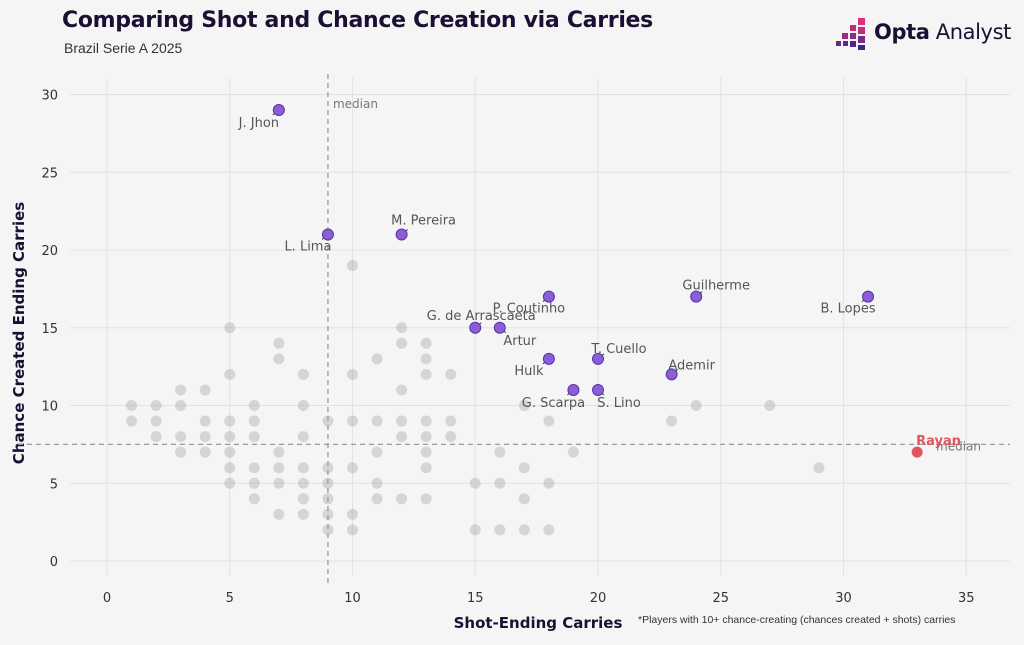 The image size is (1024, 645). What do you see at coordinates (123, 48) in the screenshot?
I see `chart-subtitle: Brazil Serie A 2025` at bounding box center [123, 48].